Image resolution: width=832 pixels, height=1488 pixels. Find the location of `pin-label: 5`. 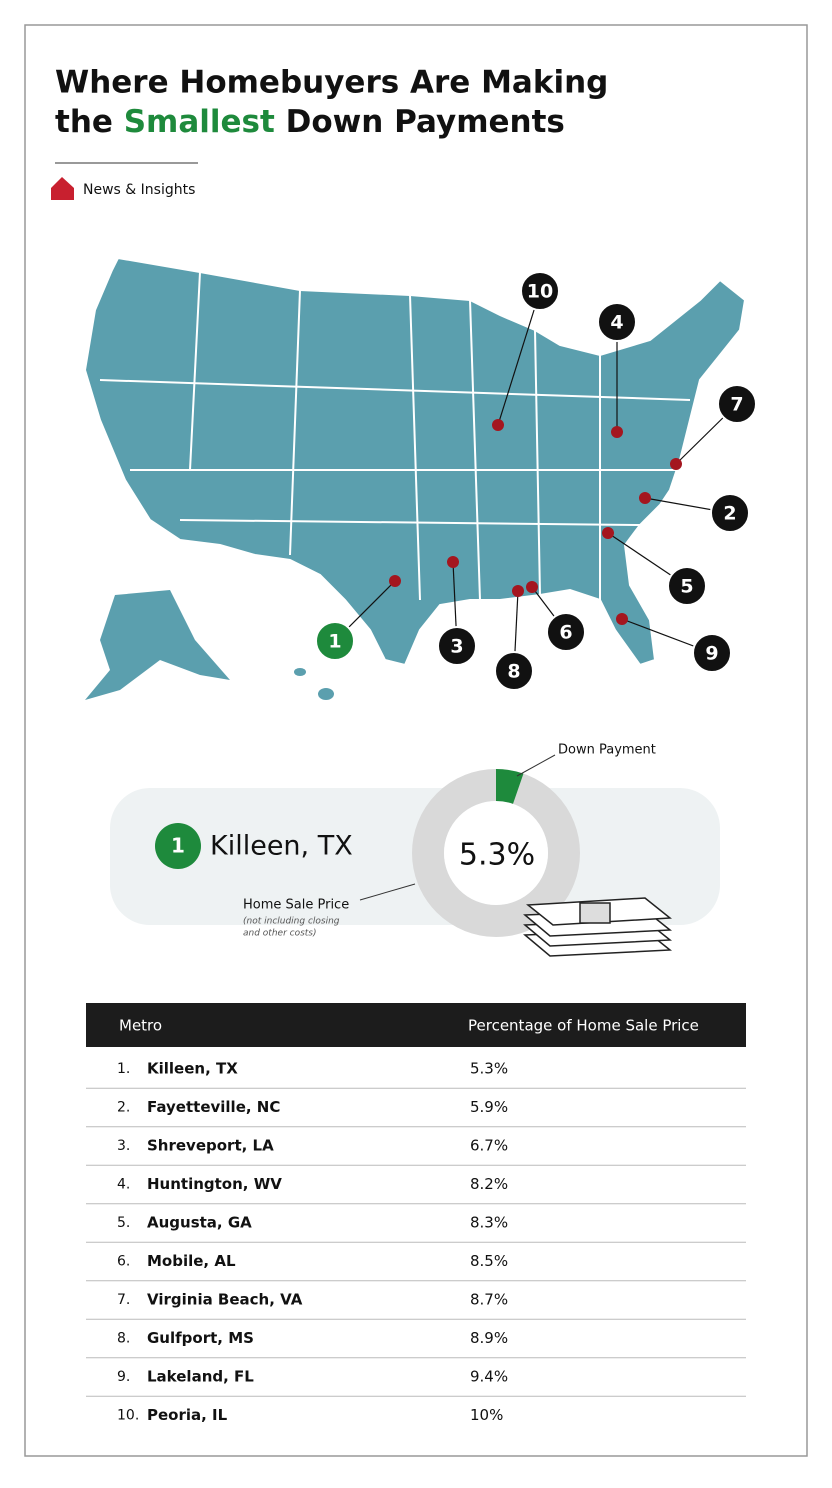

pin-label: 5 is located at coordinates (686, 587).